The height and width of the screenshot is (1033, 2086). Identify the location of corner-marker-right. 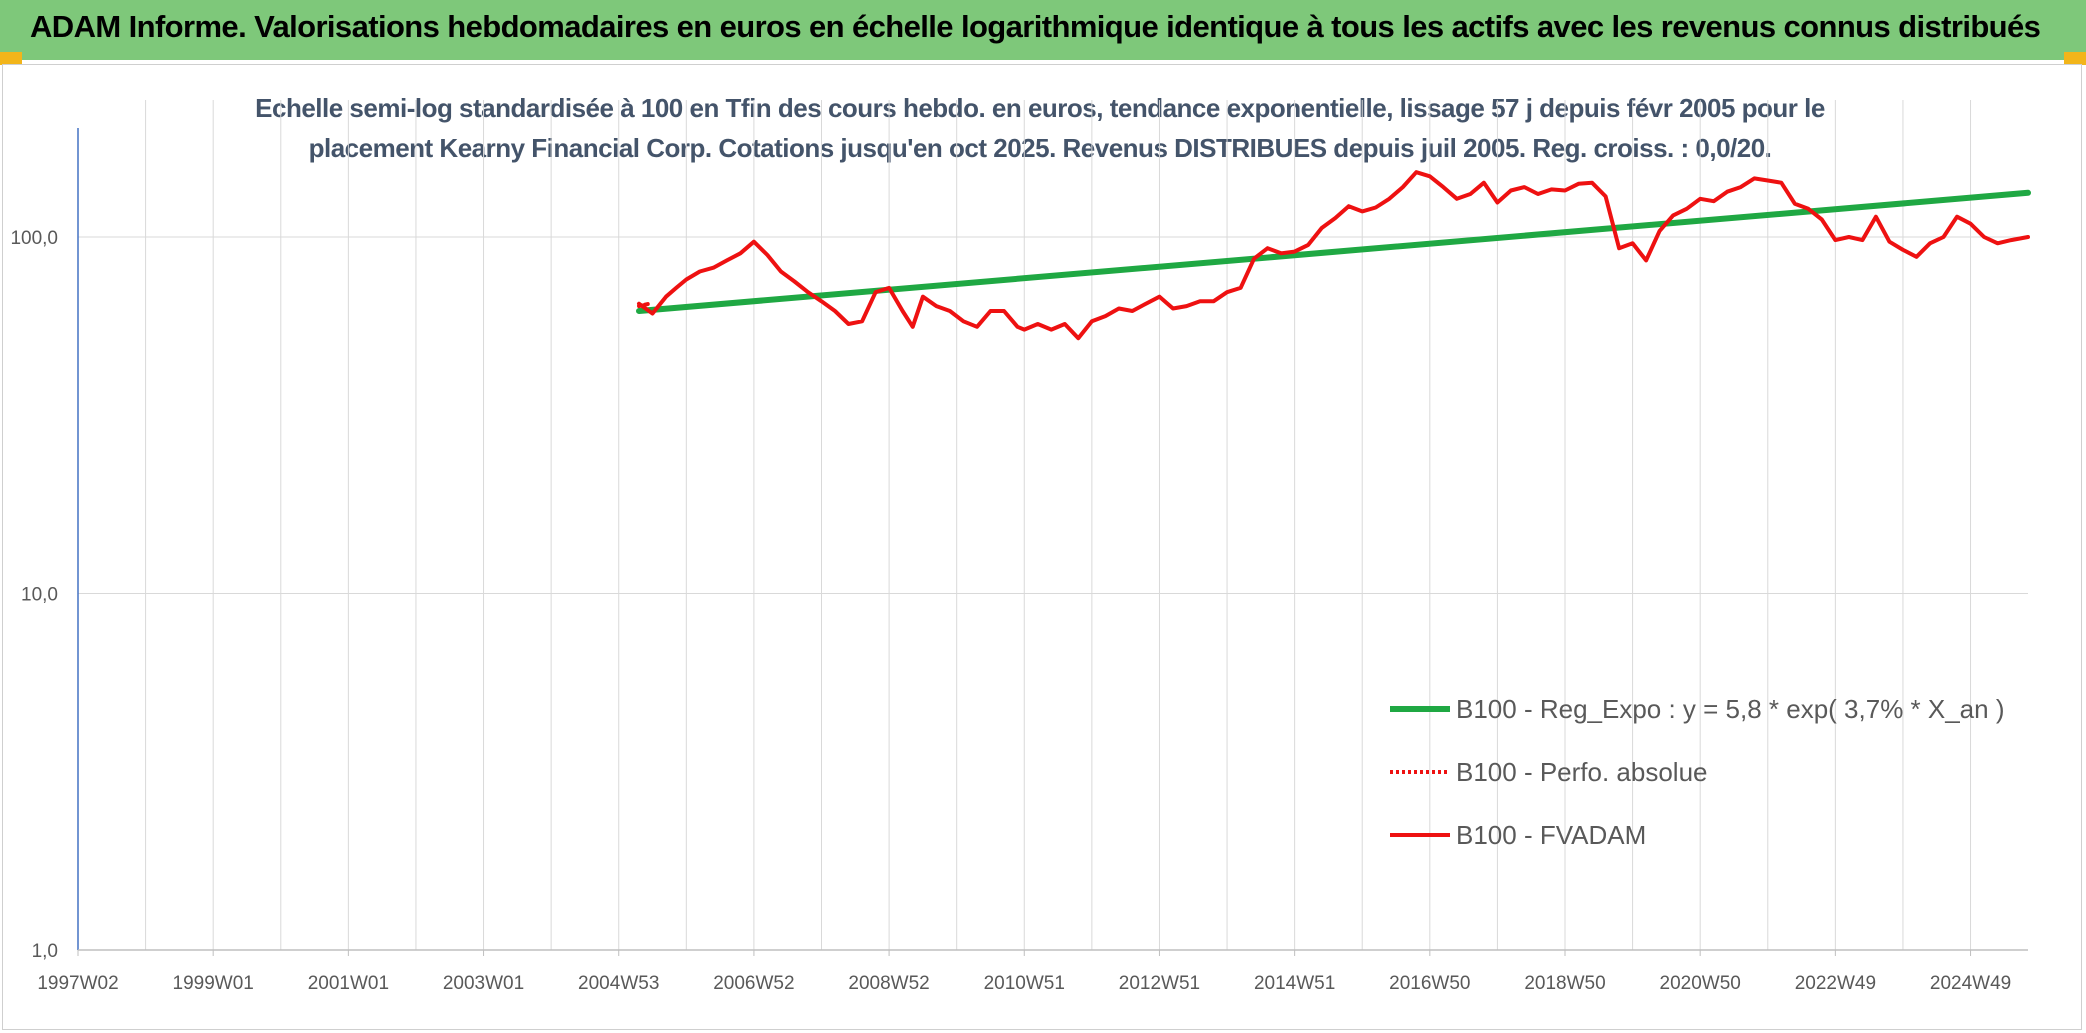
(2075, 58).